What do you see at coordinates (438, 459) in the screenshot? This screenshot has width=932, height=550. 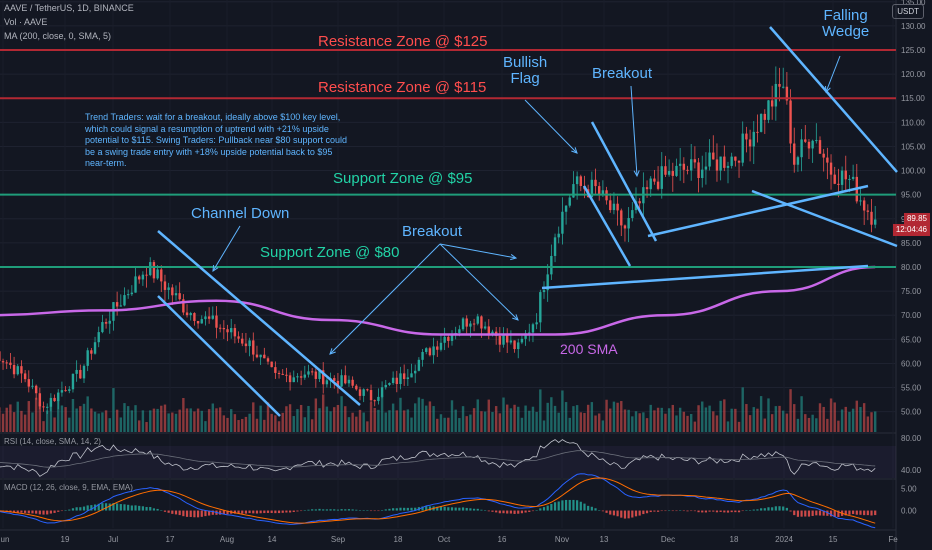 I see `rsi-sma-line` at bounding box center [438, 459].